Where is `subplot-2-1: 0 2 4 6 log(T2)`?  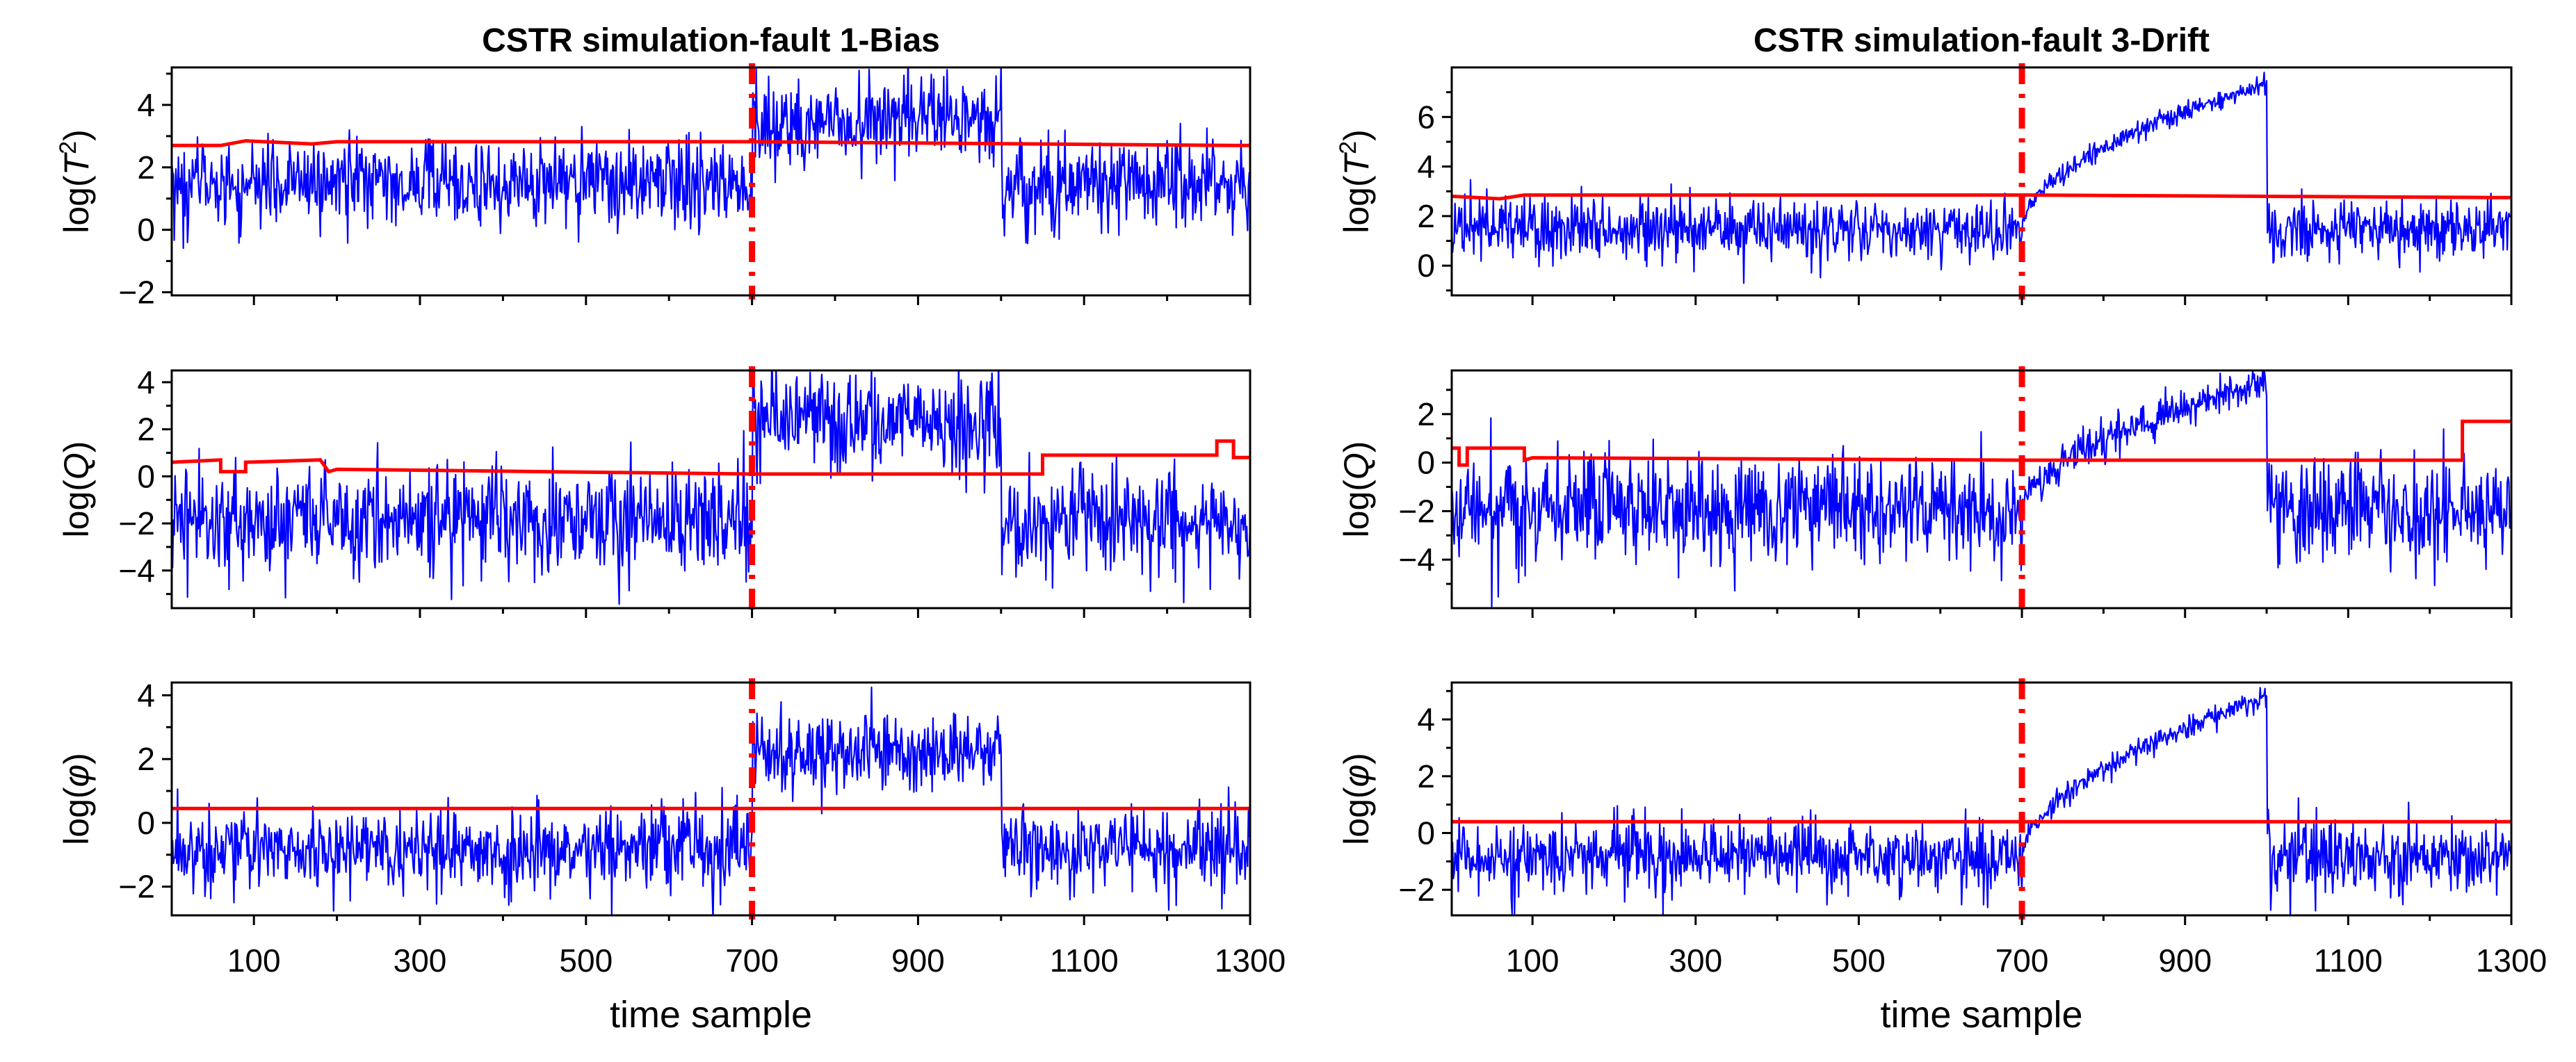
subplot-2-1: 0 2 4 6 log(T2) is located at coordinates (1924, 184).